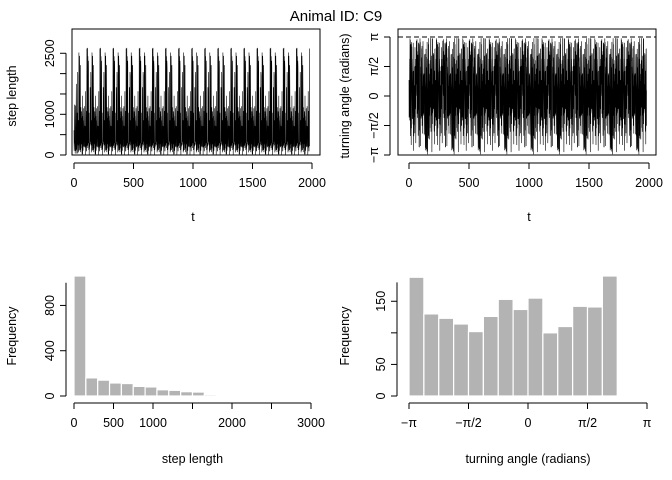 This screenshot has width=672, height=480. What do you see at coordinates (587, 423) in the screenshot?
I see `x-tick-label: π/2` at bounding box center [587, 423].